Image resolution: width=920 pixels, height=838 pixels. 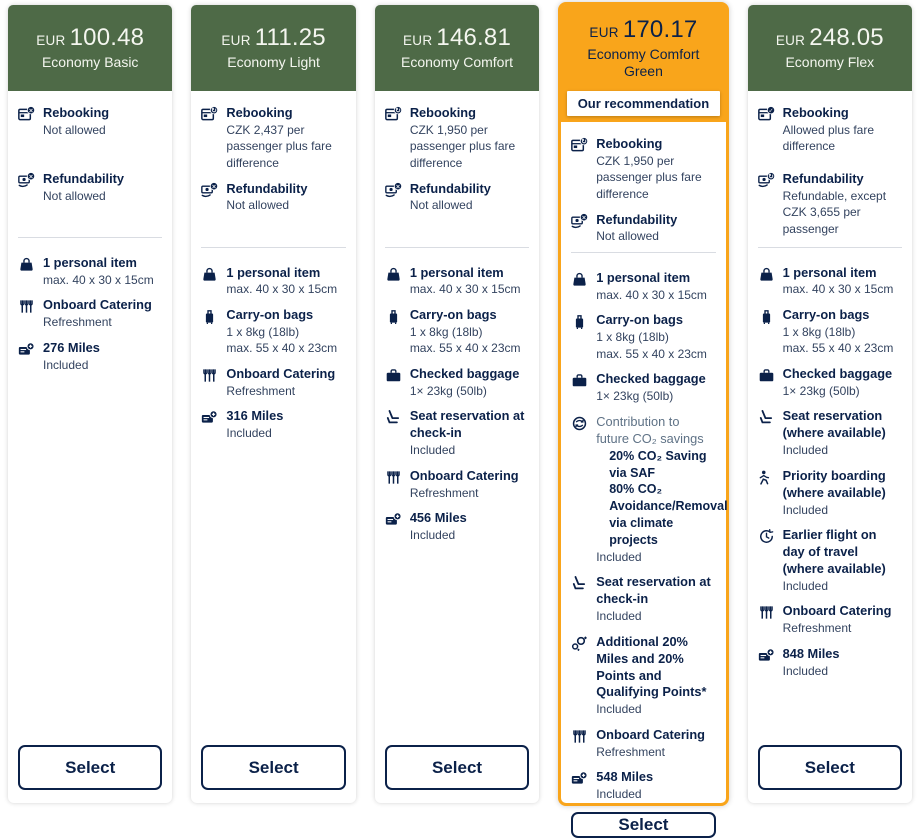 What do you see at coordinates (457, 62) in the screenshot?
I see `fare-name: Economy Comfort` at bounding box center [457, 62].